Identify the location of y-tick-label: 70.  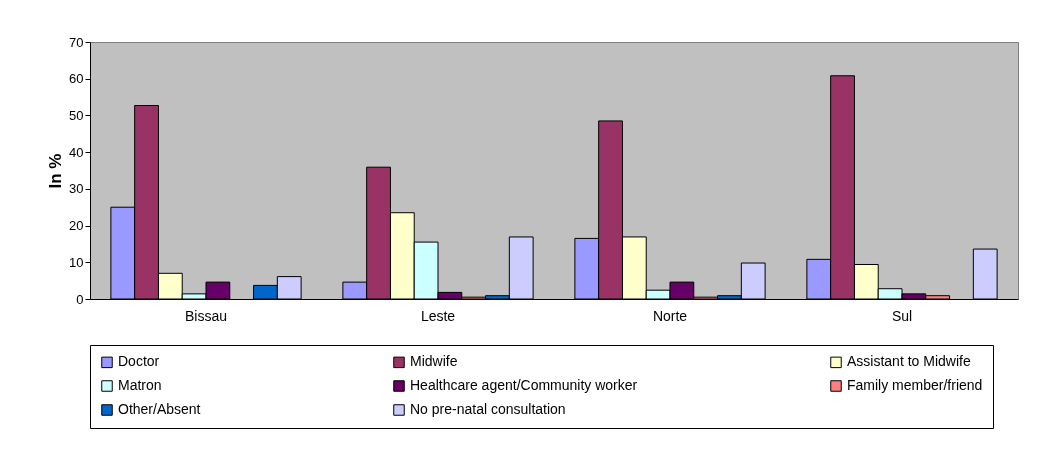
(76, 42).